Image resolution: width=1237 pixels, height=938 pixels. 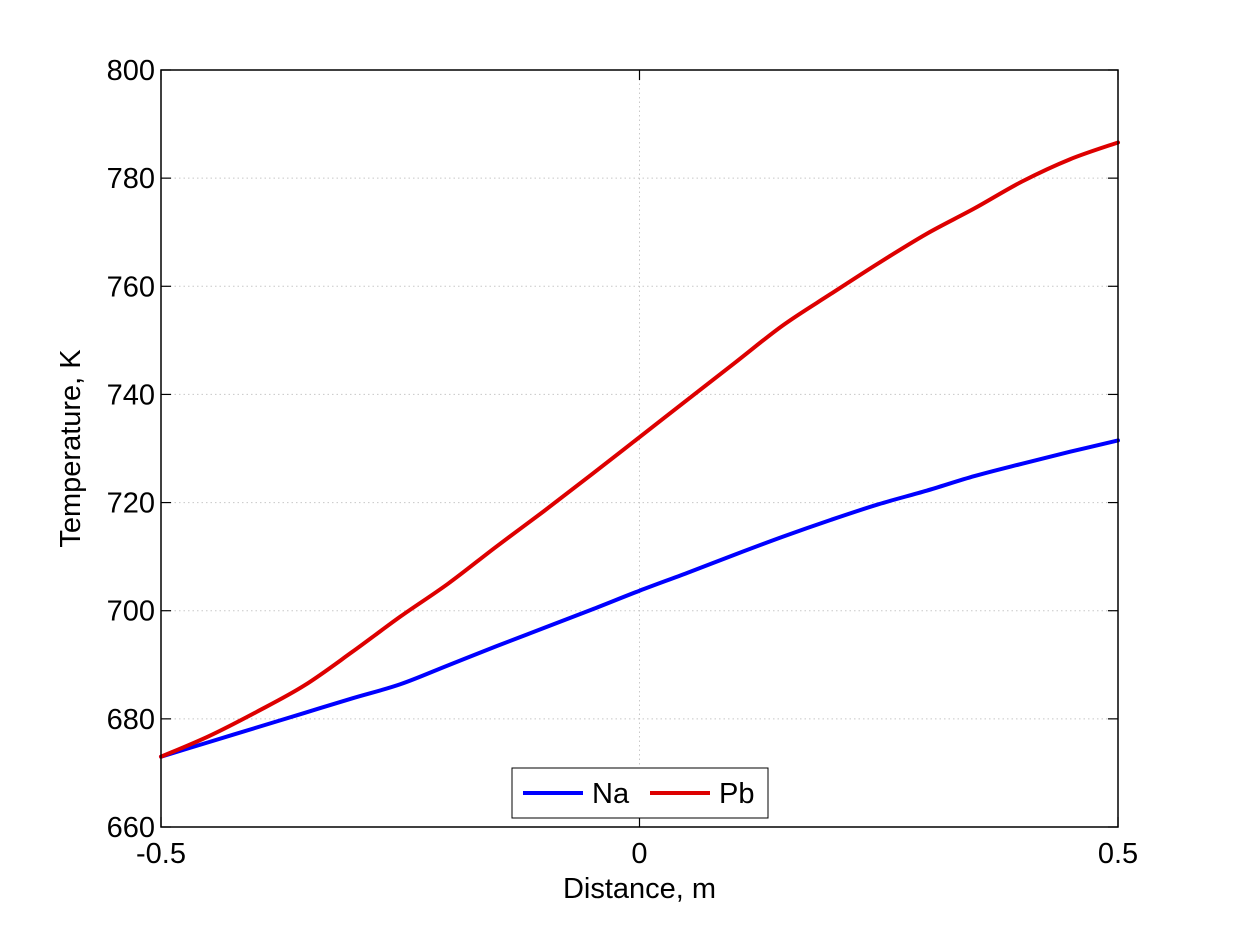 What do you see at coordinates (639, 854) in the screenshot?
I see `x-tick-label: 0` at bounding box center [639, 854].